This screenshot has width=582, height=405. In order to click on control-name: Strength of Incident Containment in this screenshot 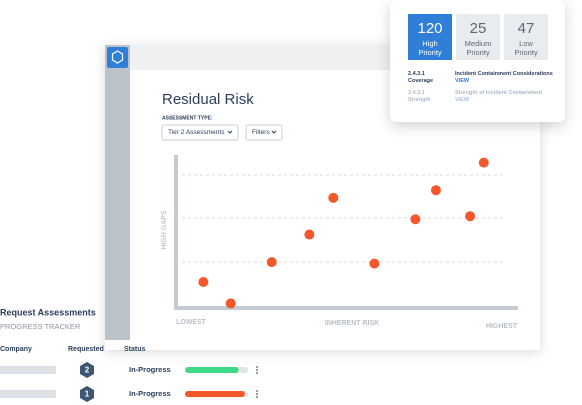, I will do `click(499, 93)`.